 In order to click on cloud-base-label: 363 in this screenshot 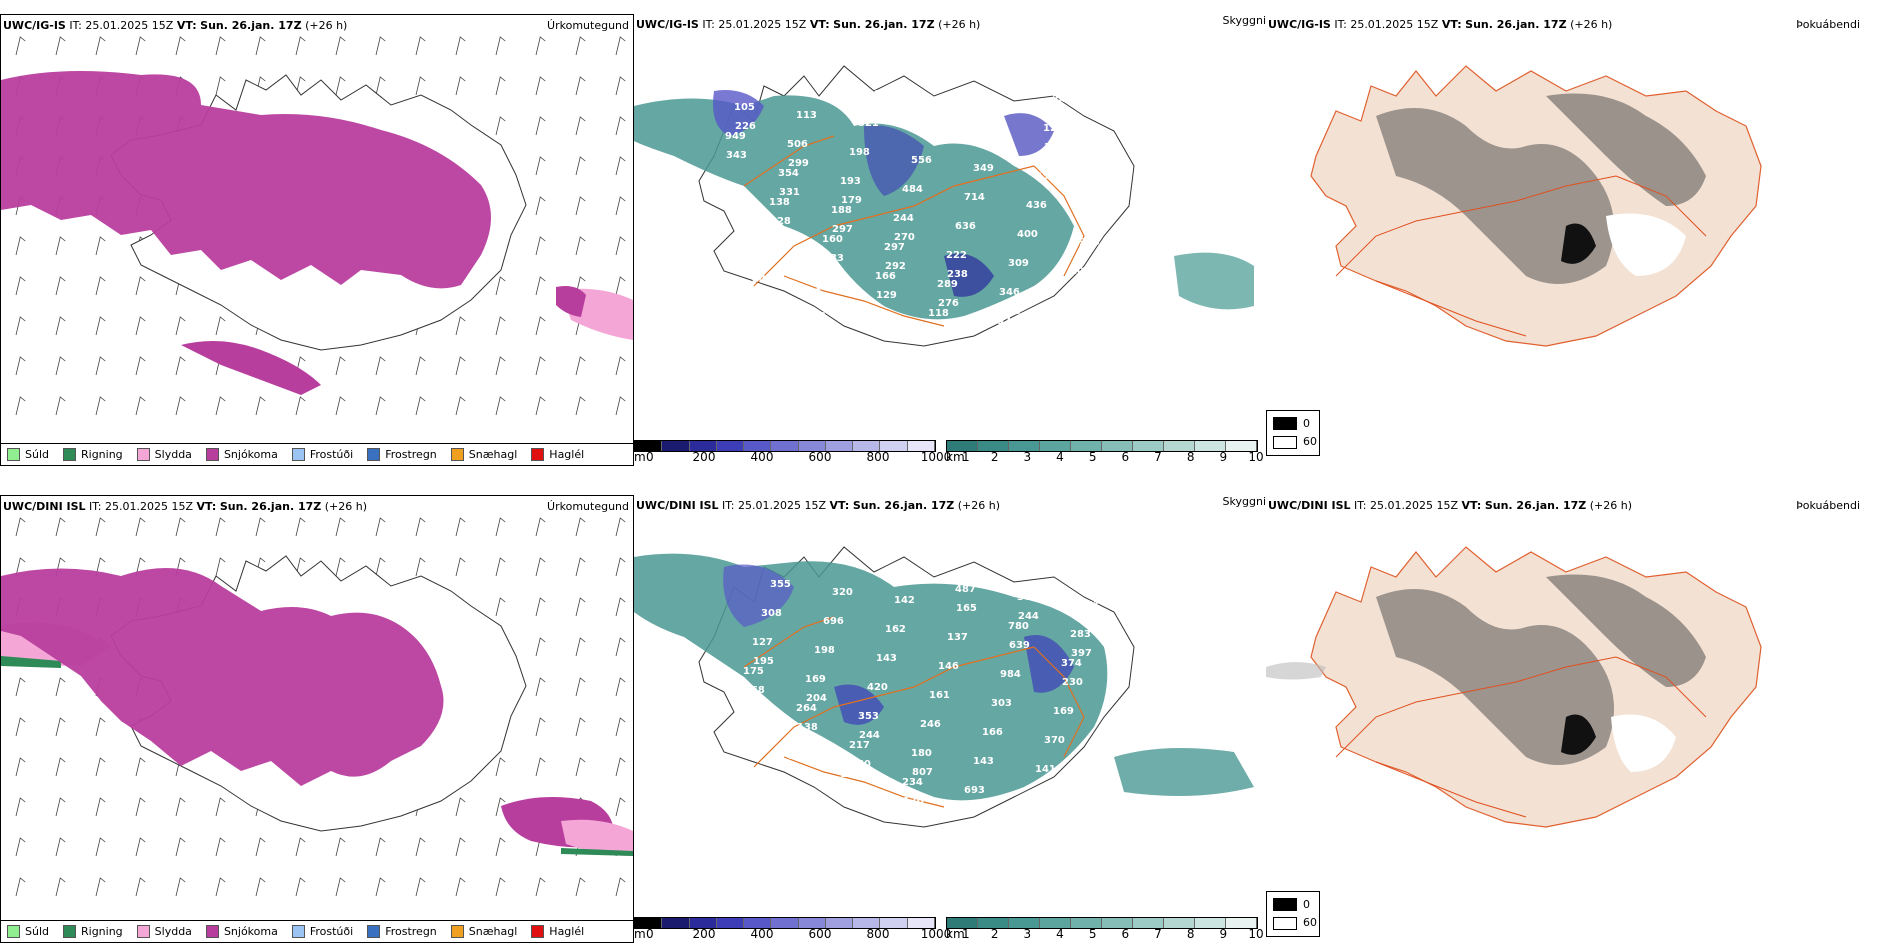, I will do `click(939, 102)`.